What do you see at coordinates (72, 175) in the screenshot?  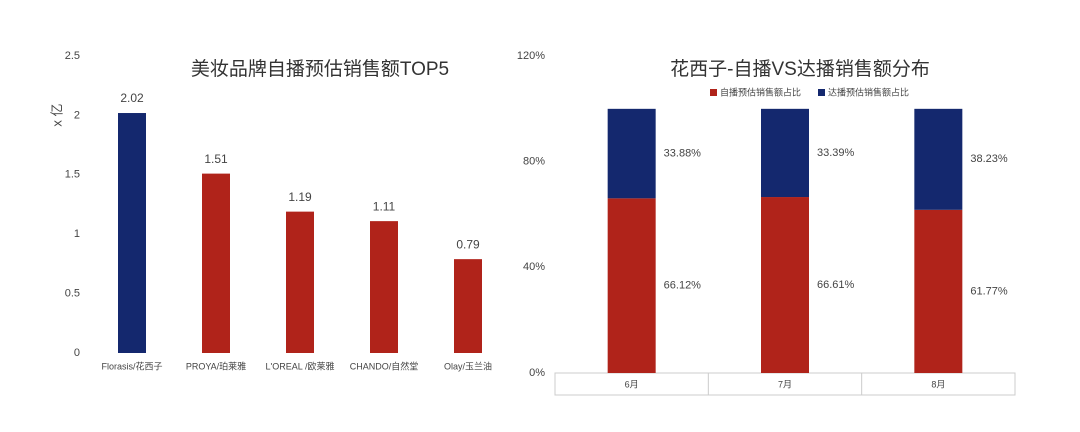 I see `y-tick-label: 1.5` at bounding box center [72, 175].